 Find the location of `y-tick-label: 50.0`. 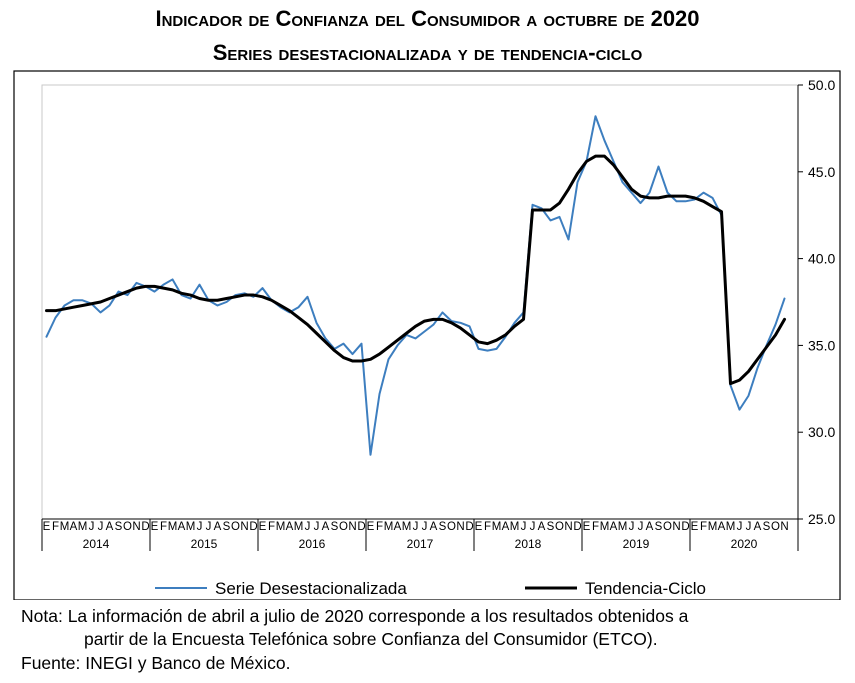

y-tick-label: 50.0 is located at coordinates (821, 85).